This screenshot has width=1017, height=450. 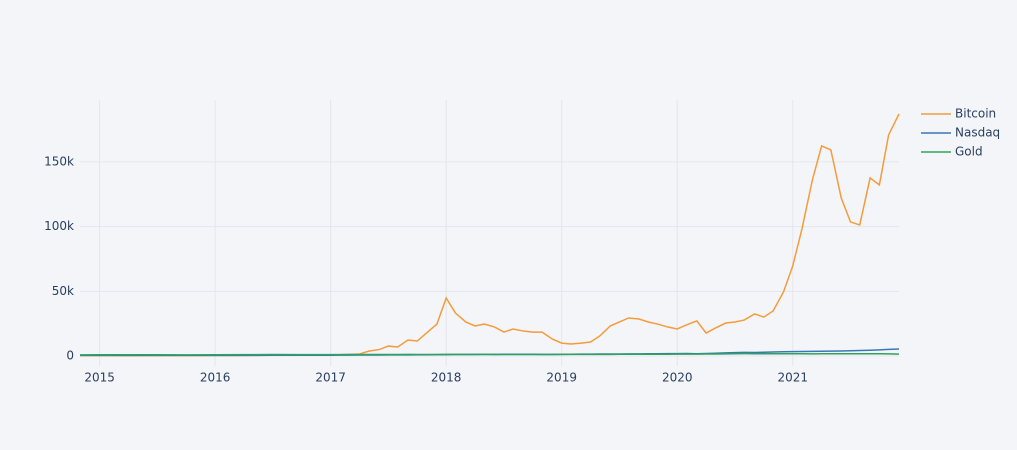 What do you see at coordinates (59, 226) in the screenshot?
I see `y-tick-label: 100k` at bounding box center [59, 226].